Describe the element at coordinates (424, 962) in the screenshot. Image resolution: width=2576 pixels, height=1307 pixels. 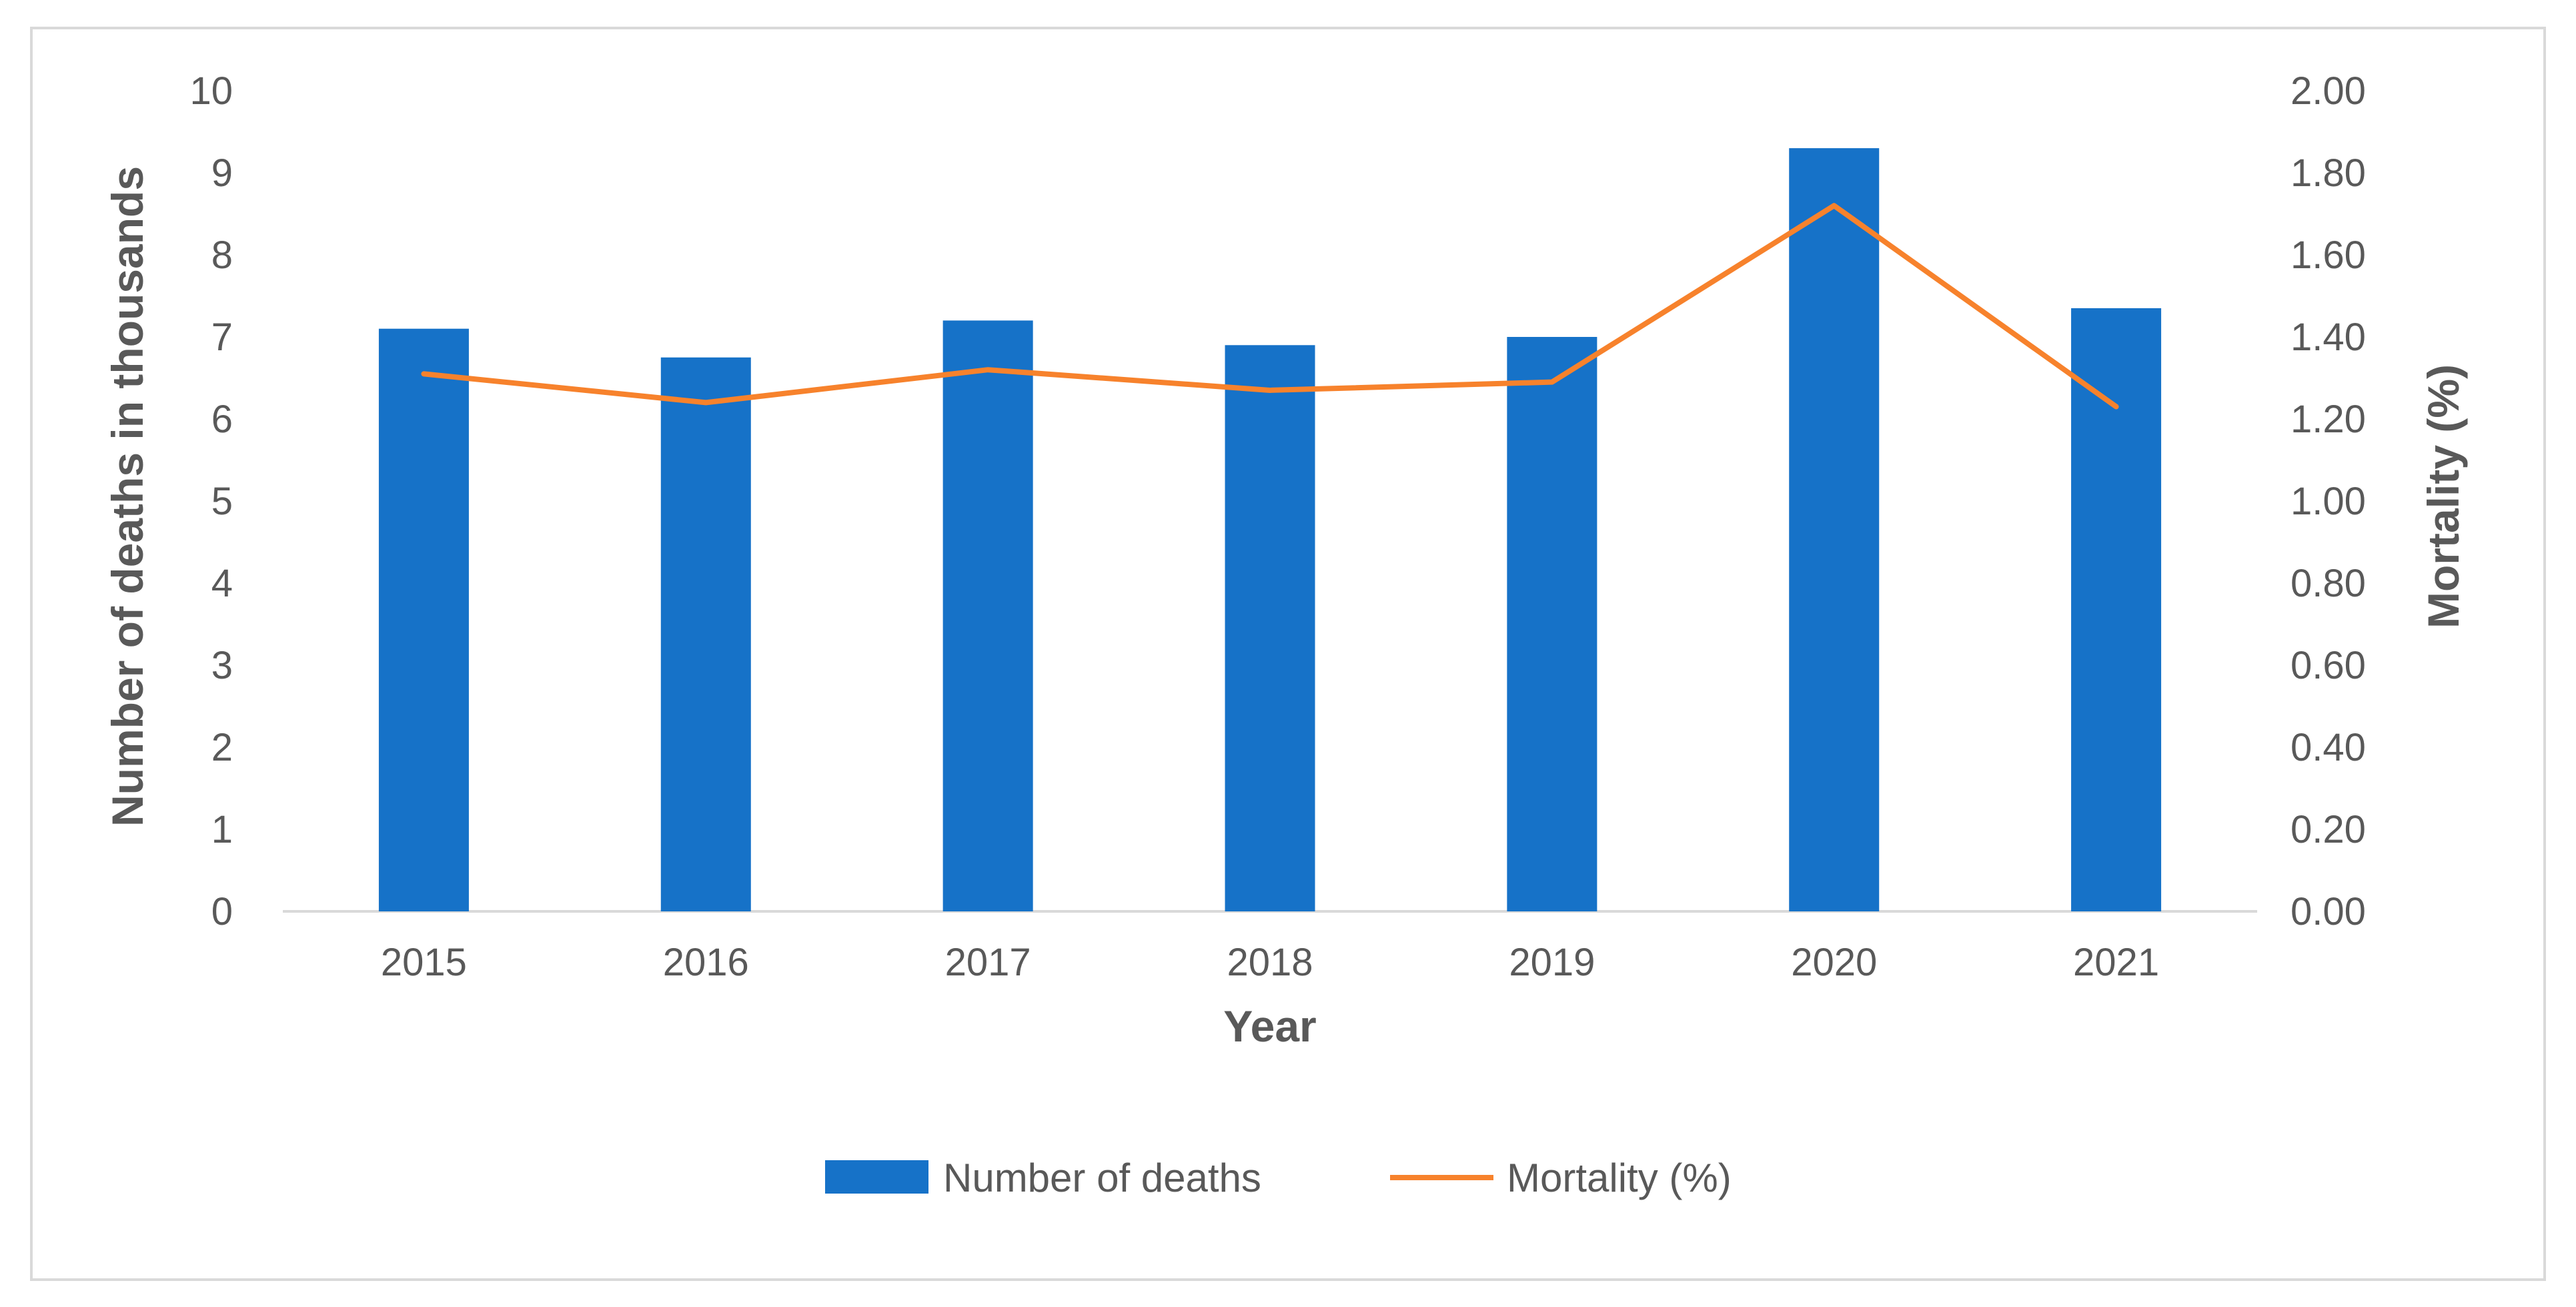
I see `x-tick: 2015` at that location.